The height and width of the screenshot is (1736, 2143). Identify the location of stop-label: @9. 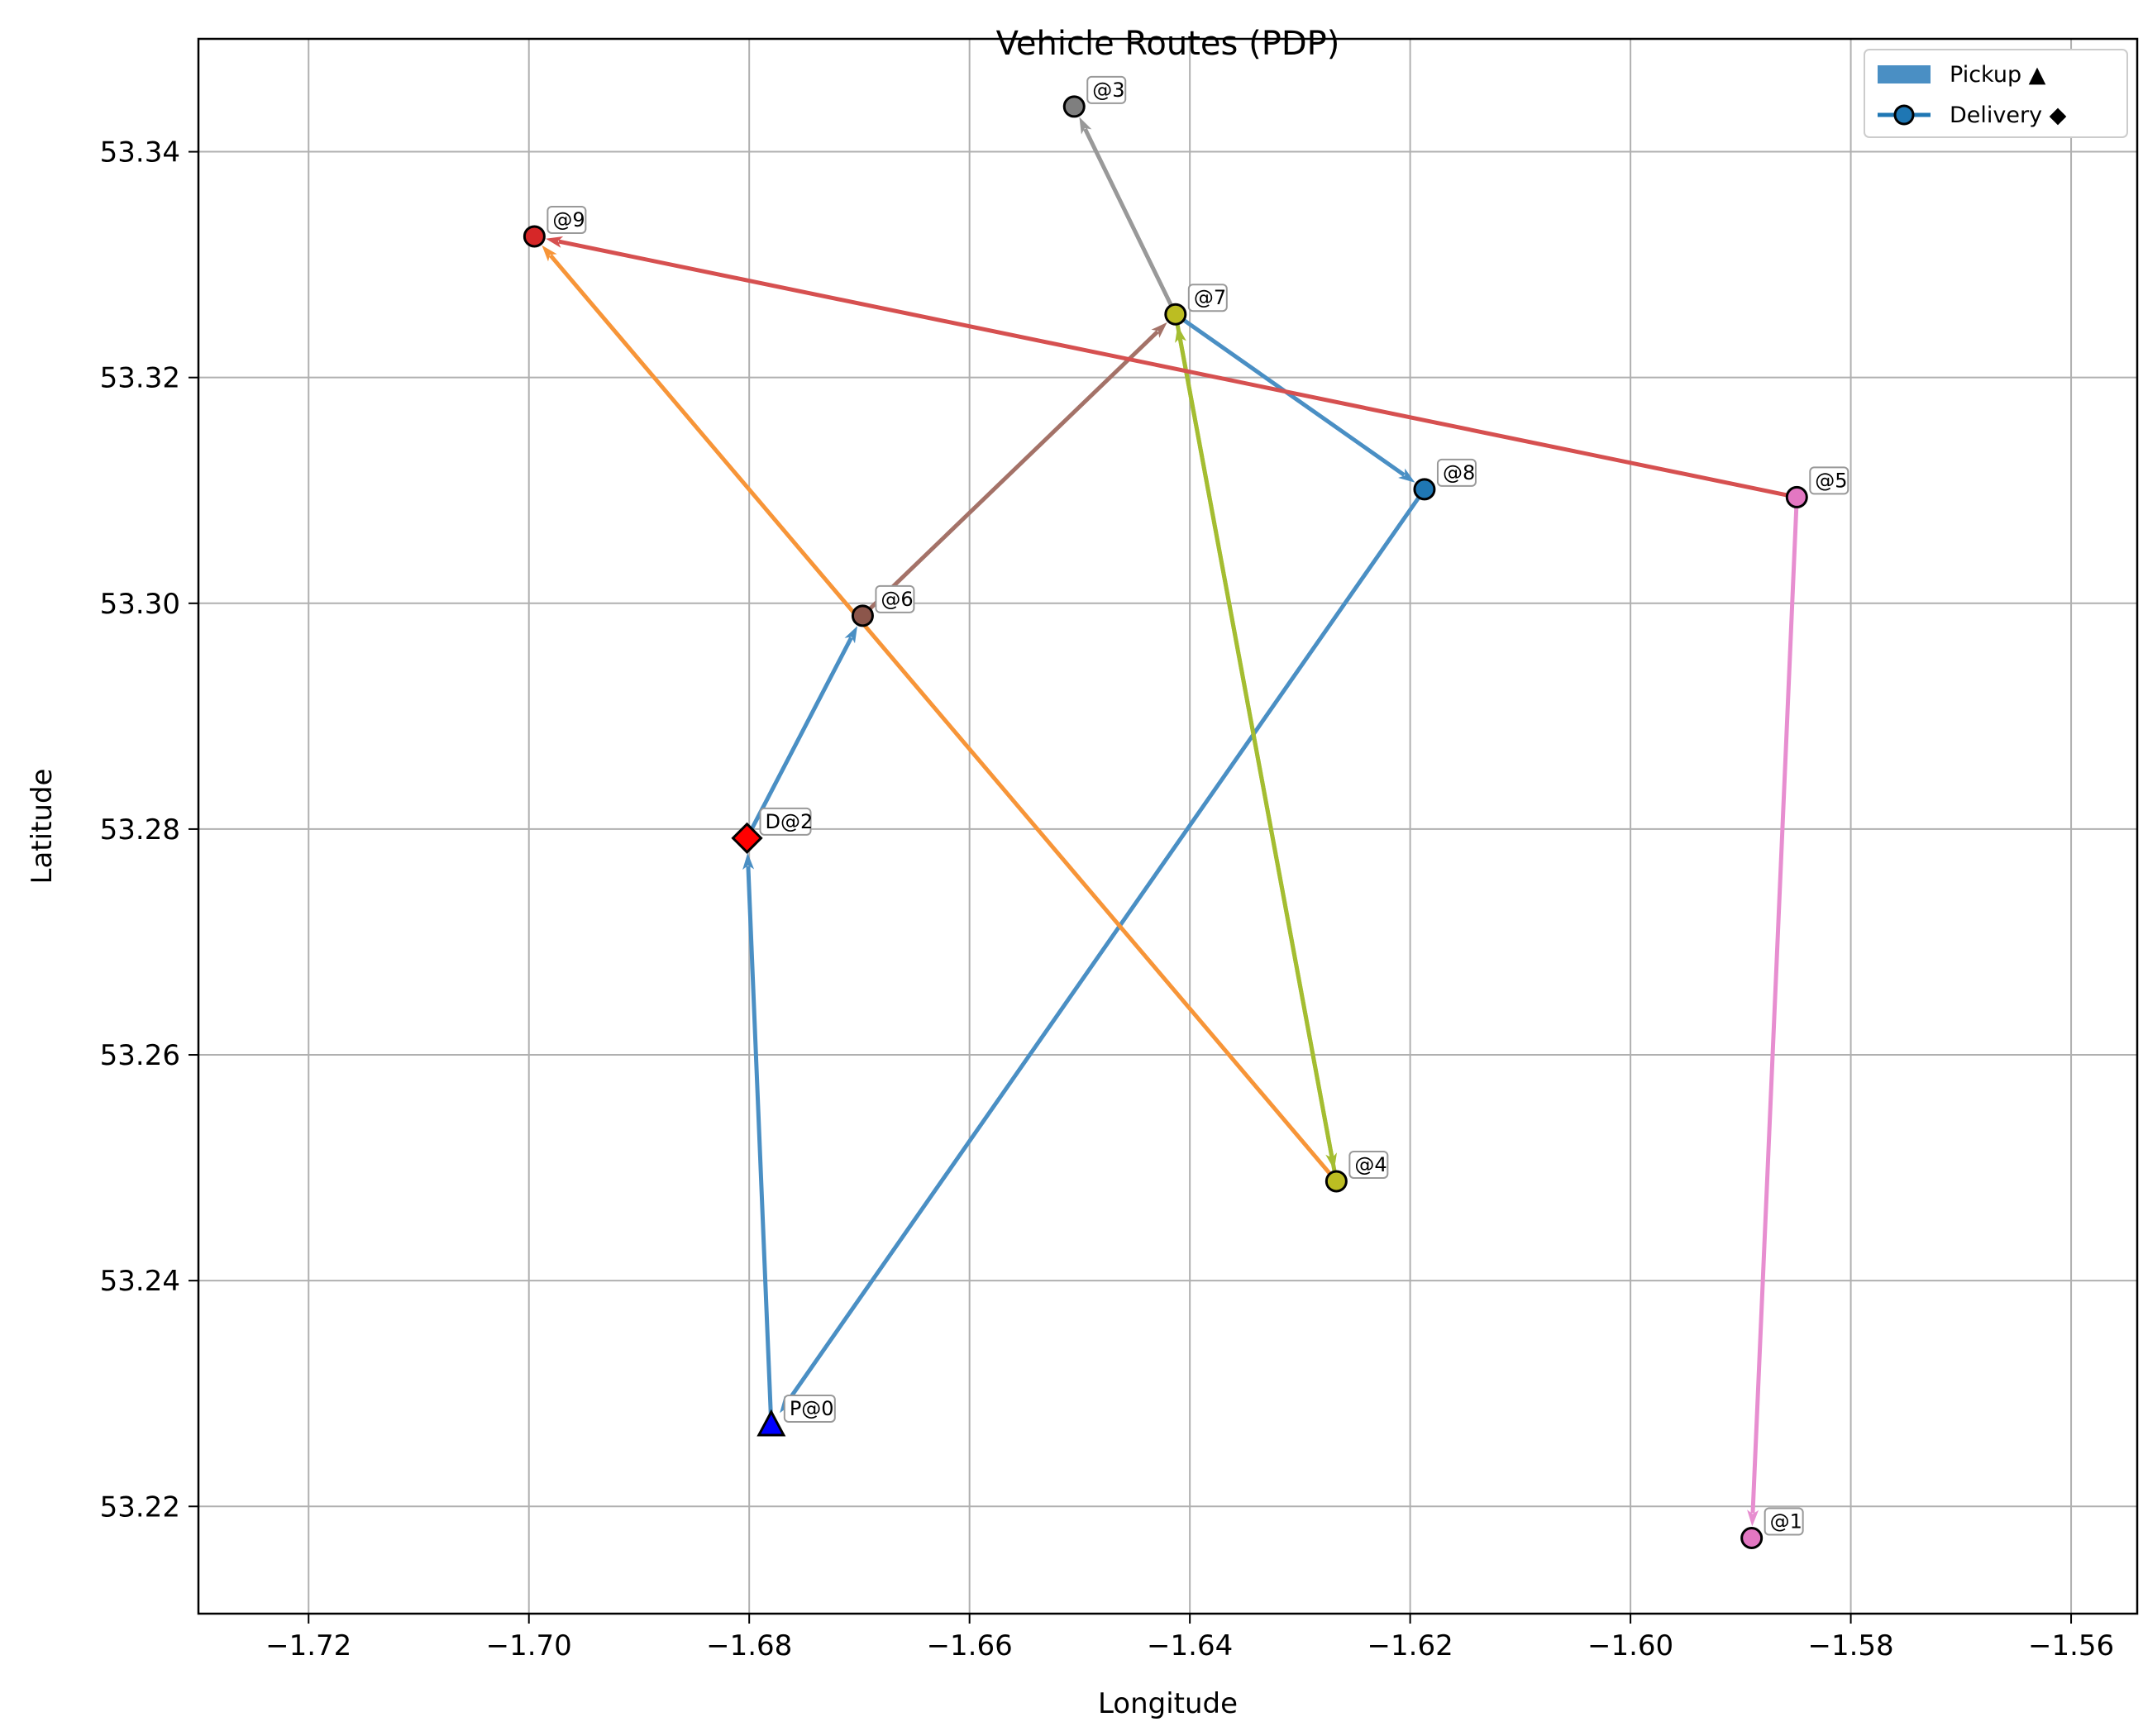
(568, 220).